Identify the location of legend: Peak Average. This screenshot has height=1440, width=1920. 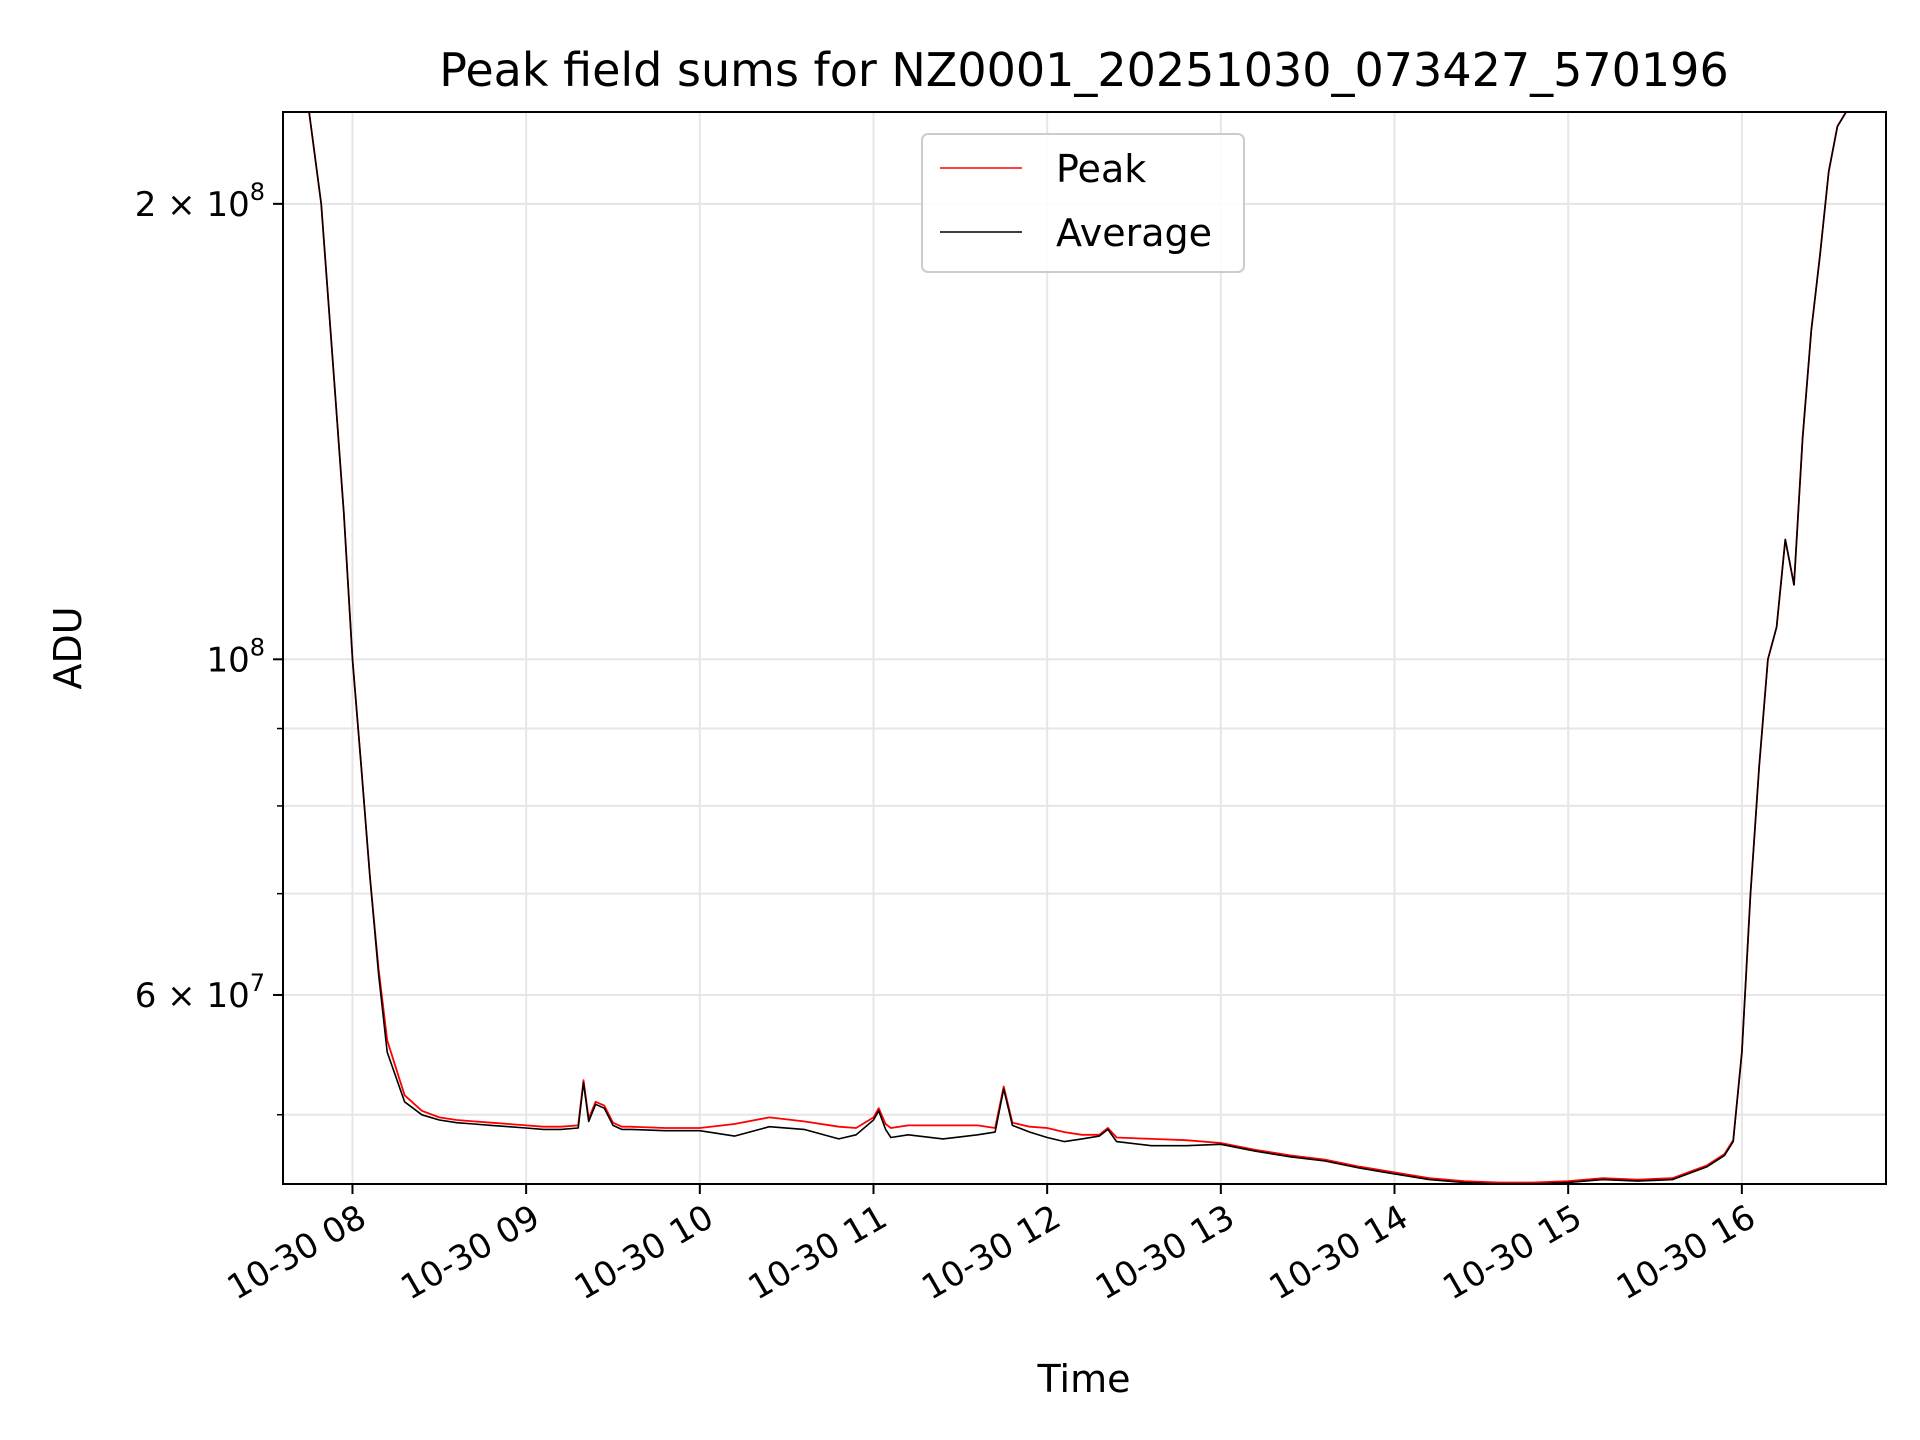
(1083, 203).